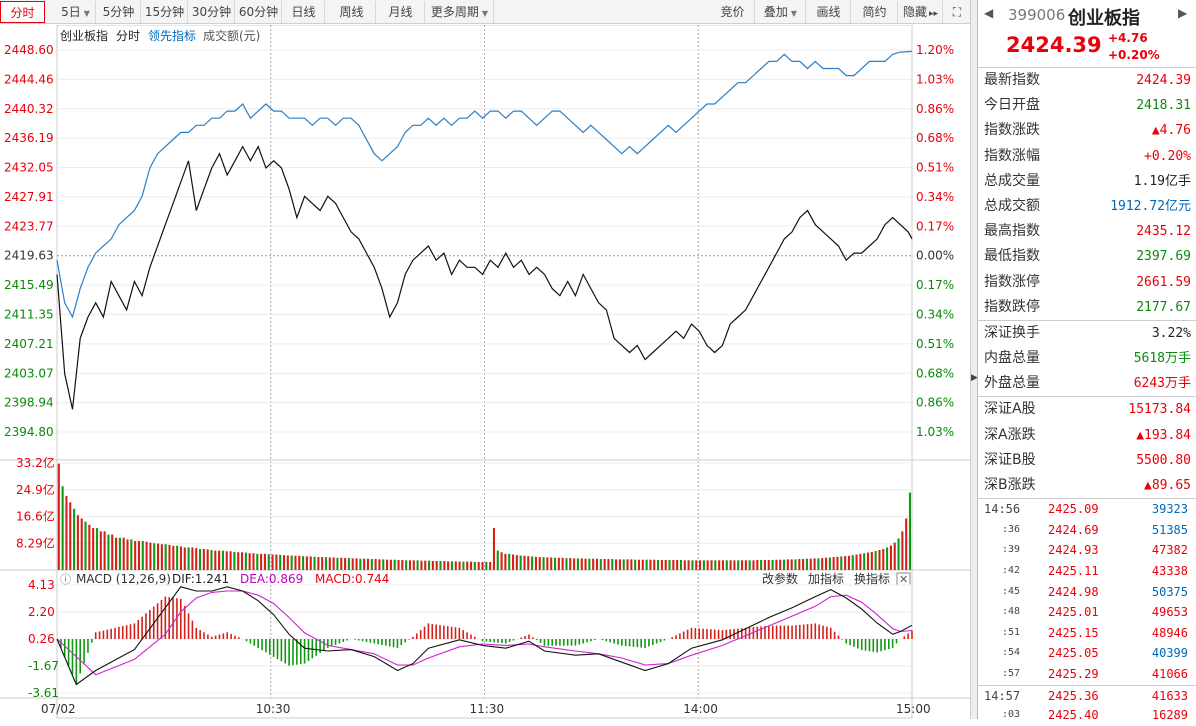 The height and width of the screenshot is (726, 1196). Describe the element at coordinates (71, 12) in the screenshot. I see `tabs-tab-label: 5日` at that location.